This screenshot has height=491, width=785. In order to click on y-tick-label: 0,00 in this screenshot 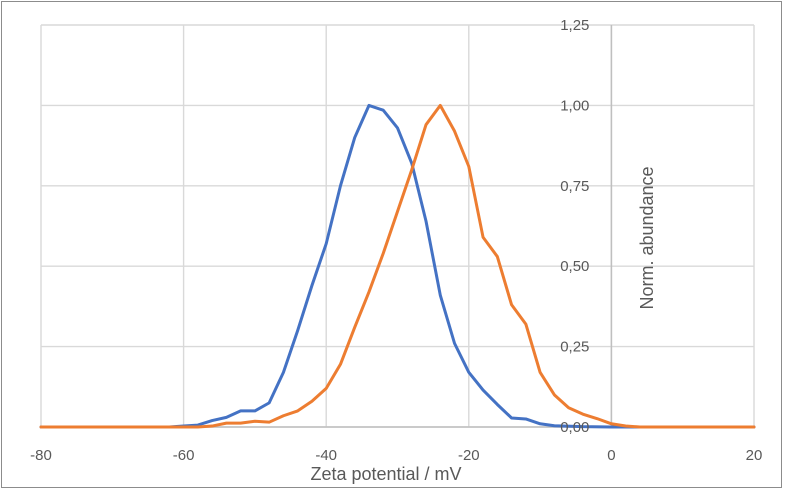, I will do `click(574, 427)`.